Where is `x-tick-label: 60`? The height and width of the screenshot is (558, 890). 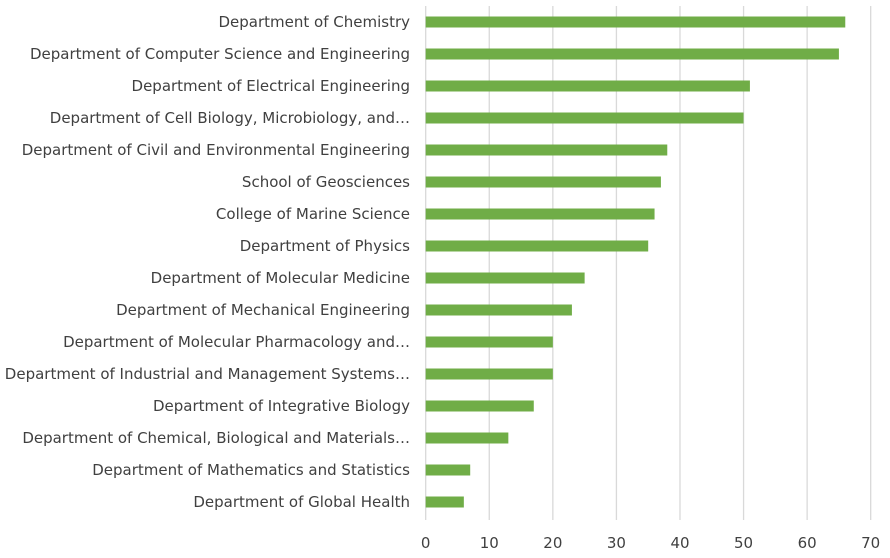 x-tick-label: 60 is located at coordinates (807, 543).